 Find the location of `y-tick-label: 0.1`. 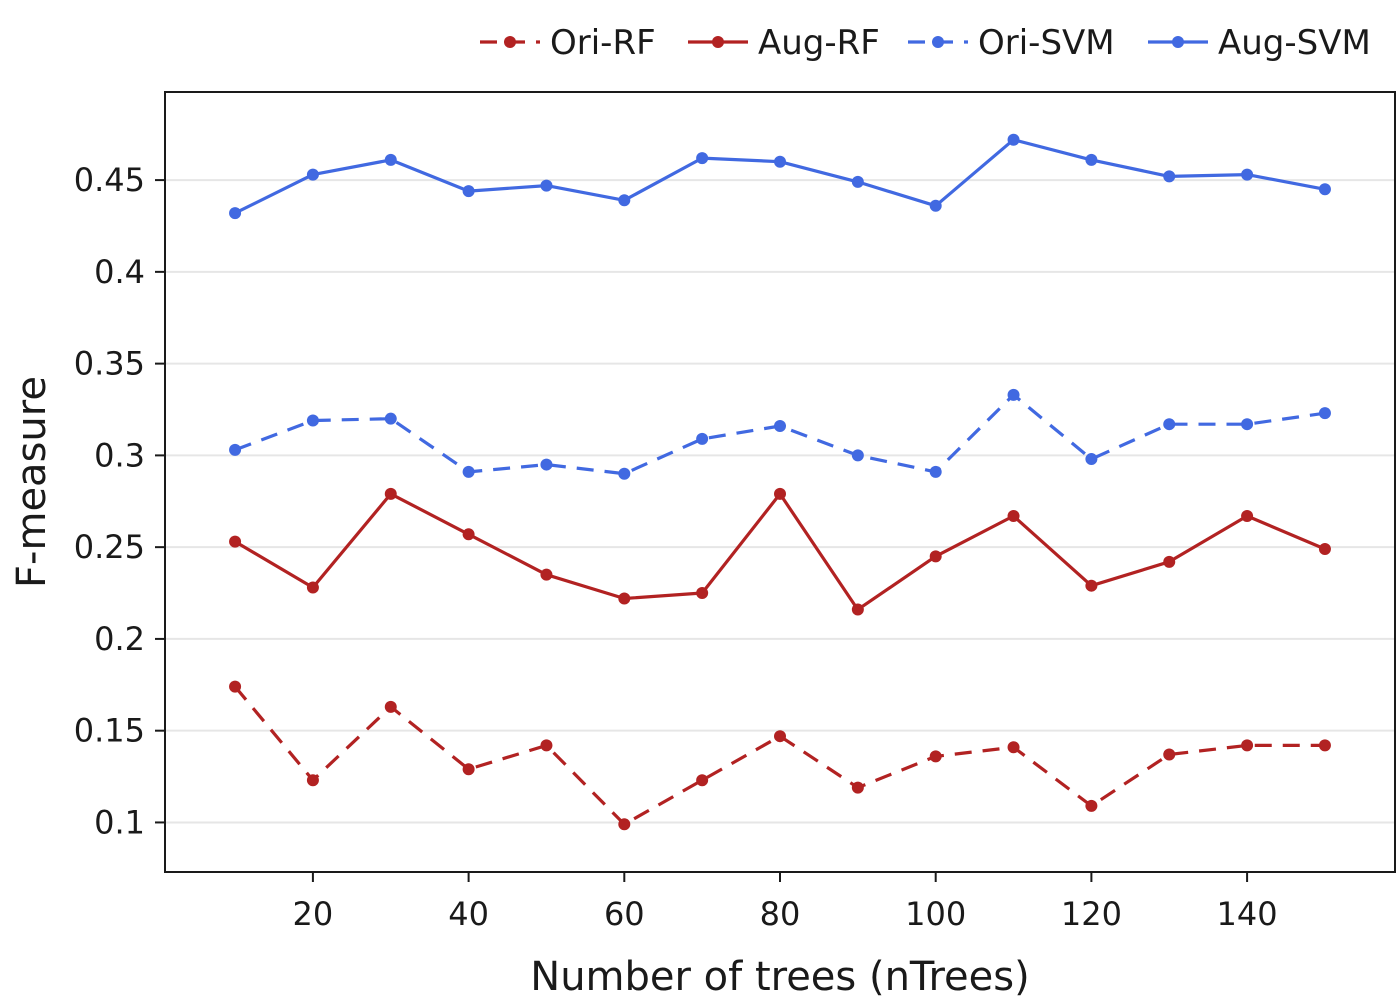

y-tick-label: 0.1 is located at coordinates (119, 822).